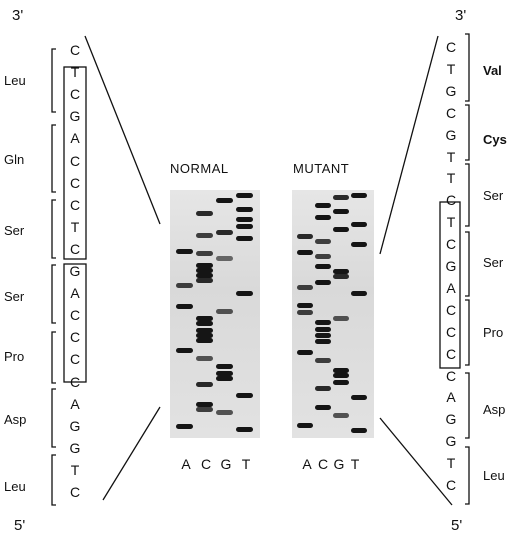 The image size is (520, 547). I want to click on right-5-prime-label: 5', so click(457, 525).